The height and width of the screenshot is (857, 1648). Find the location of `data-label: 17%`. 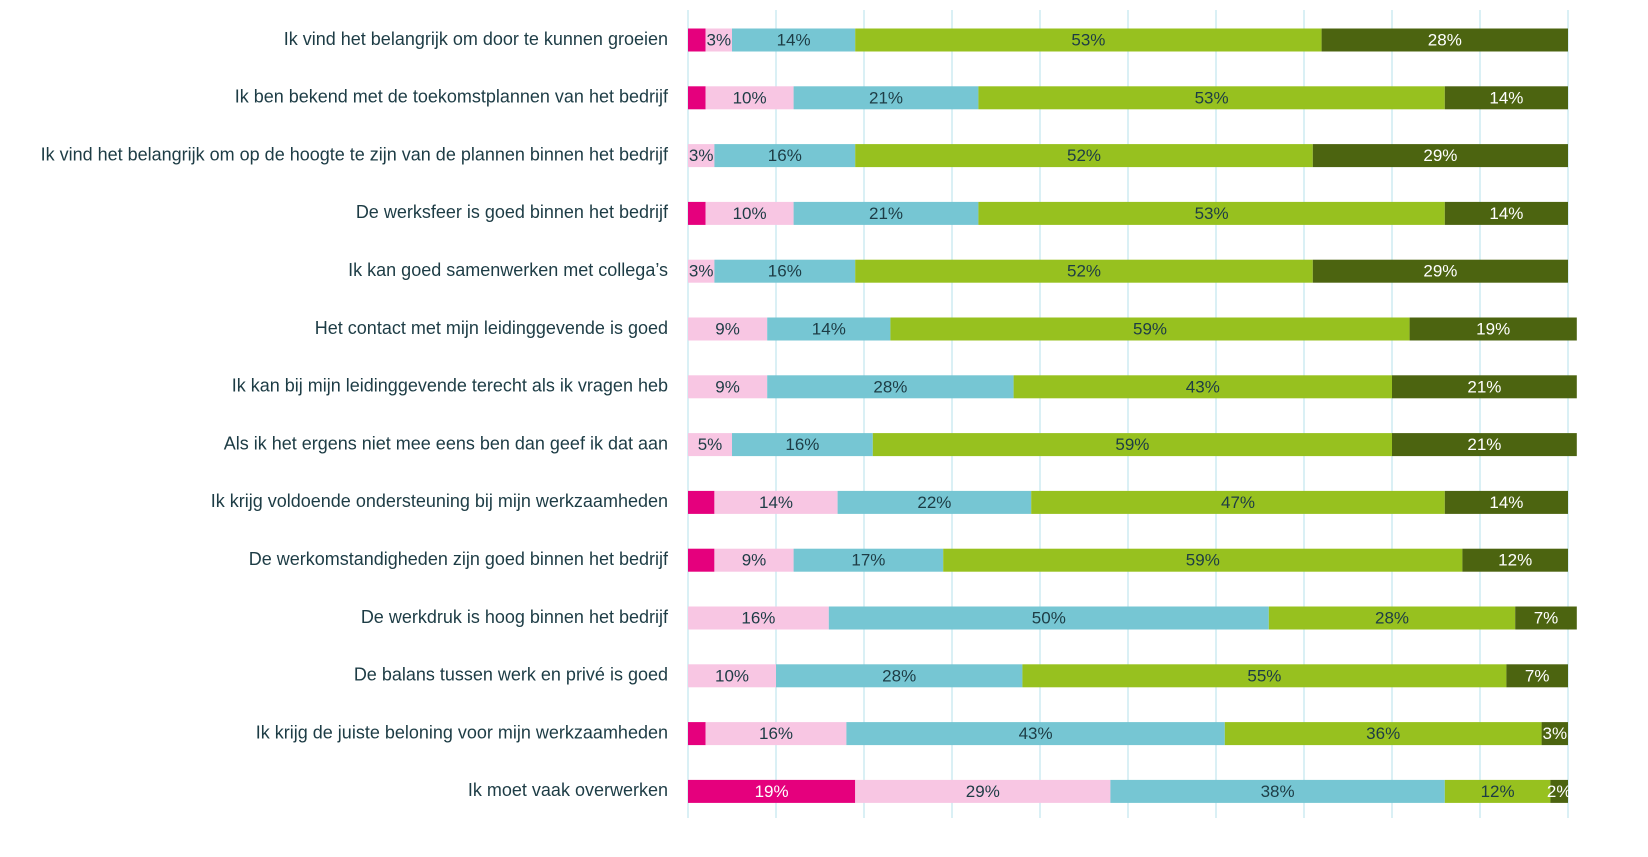

data-label: 17% is located at coordinates (868, 560).